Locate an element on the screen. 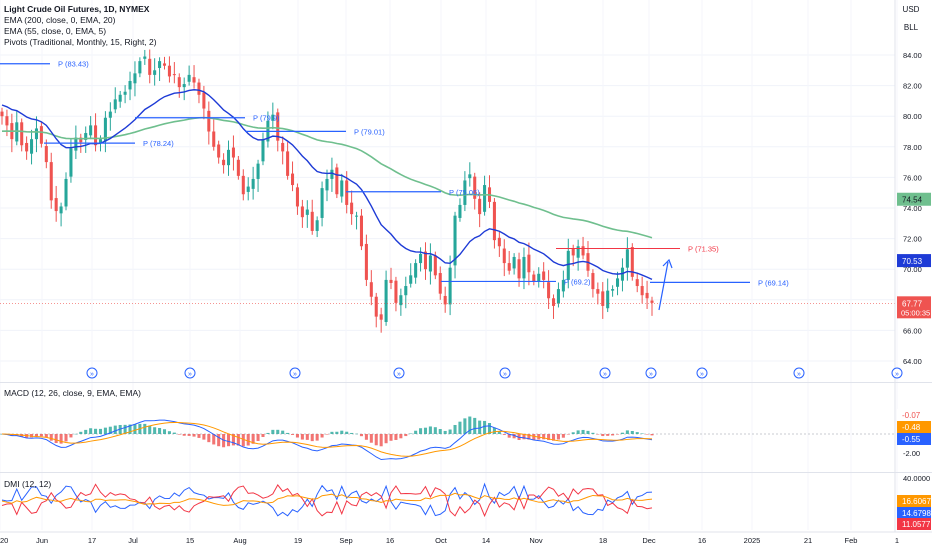 Image resolution: width=932 pixels, height=550 pixels. price-tick-label: 64.00 is located at coordinates (912, 361).